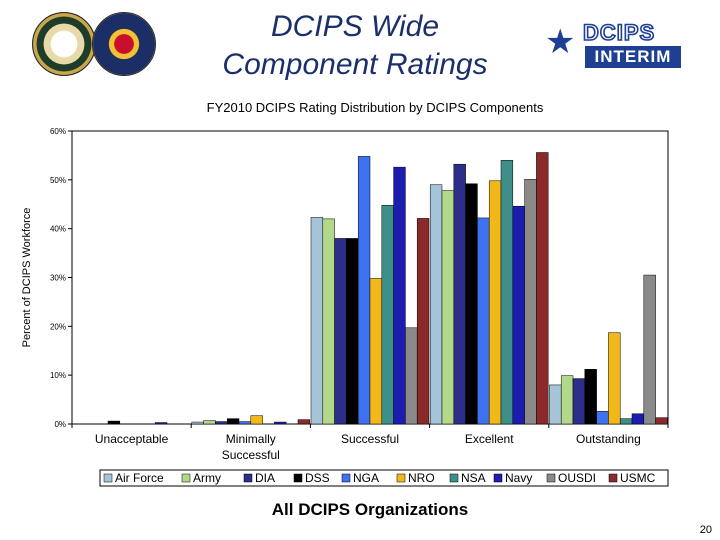 The image size is (720, 540). What do you see at coordinates (27, 278) in the screenshot?
I see `y-axis-title: Percent of DCIPS Workforce` at bounding box center [27, 278].